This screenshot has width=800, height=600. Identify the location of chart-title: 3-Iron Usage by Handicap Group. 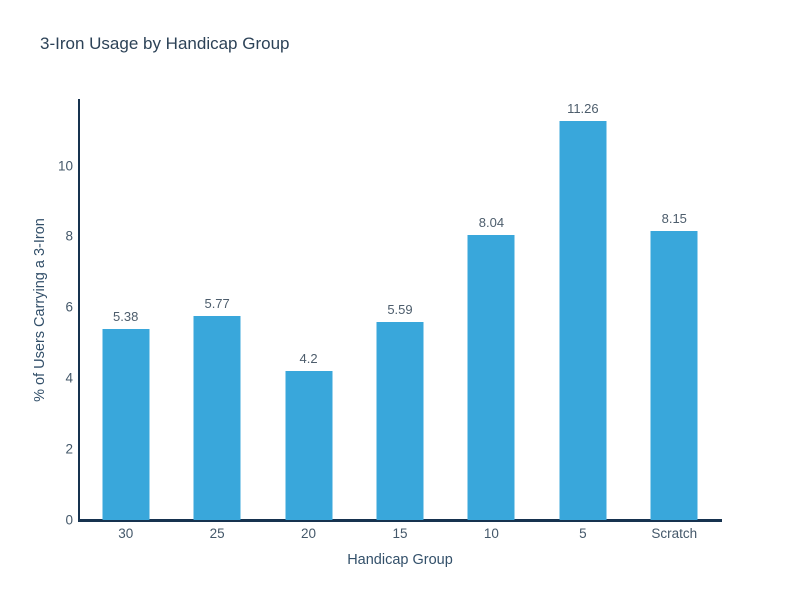
(165, 43).